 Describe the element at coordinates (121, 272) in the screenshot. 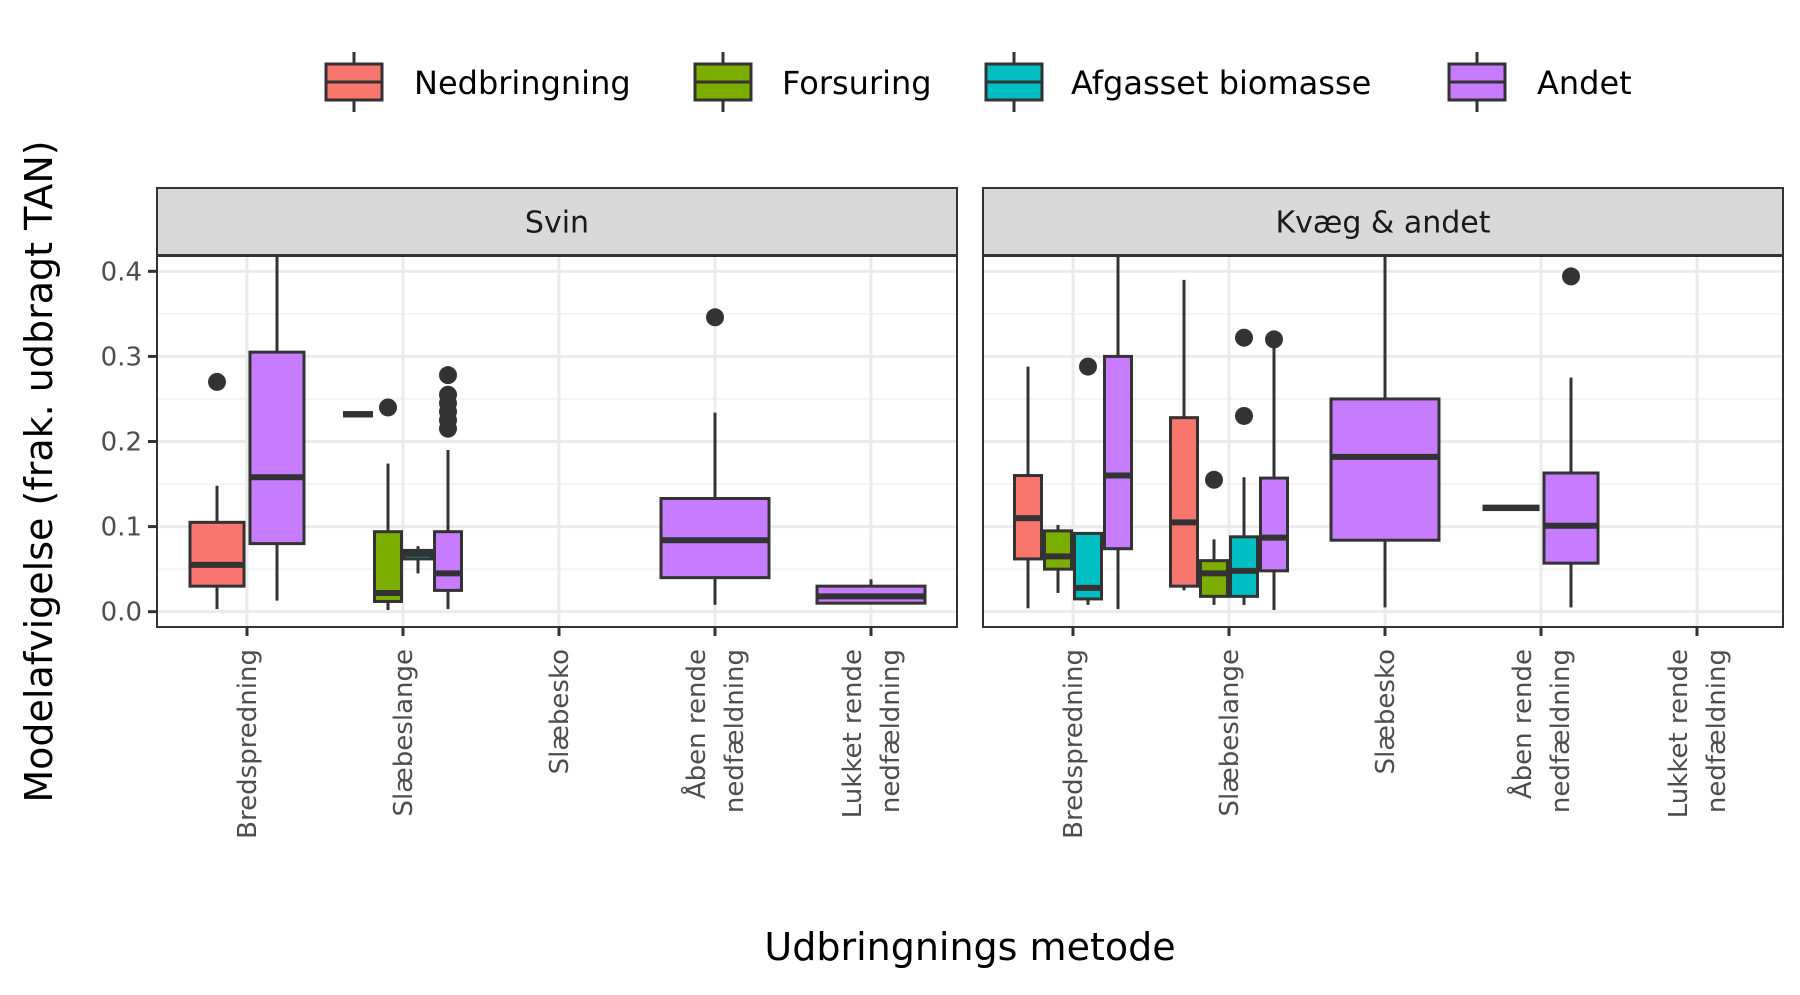

I see `y-tick-label: 0.4` at that location.